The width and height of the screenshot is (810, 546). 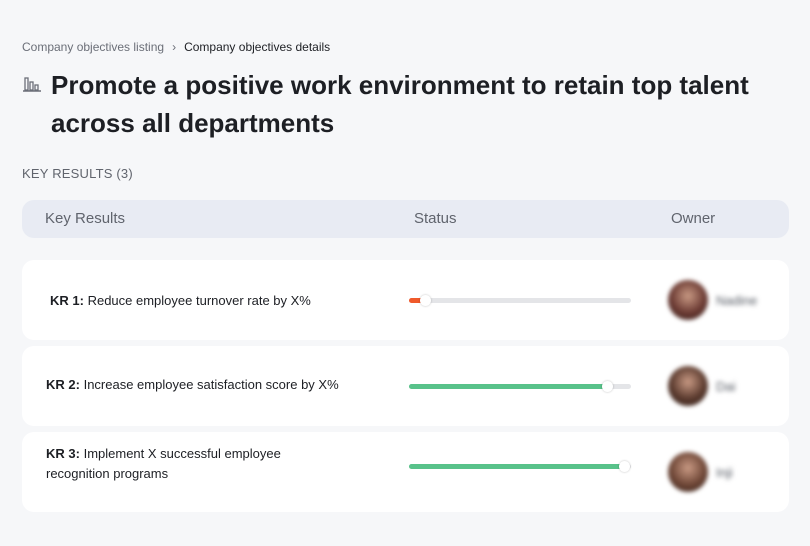 I want to click on key-results-count-label: KEY RESULTS (3), so click(x=77, y=173).